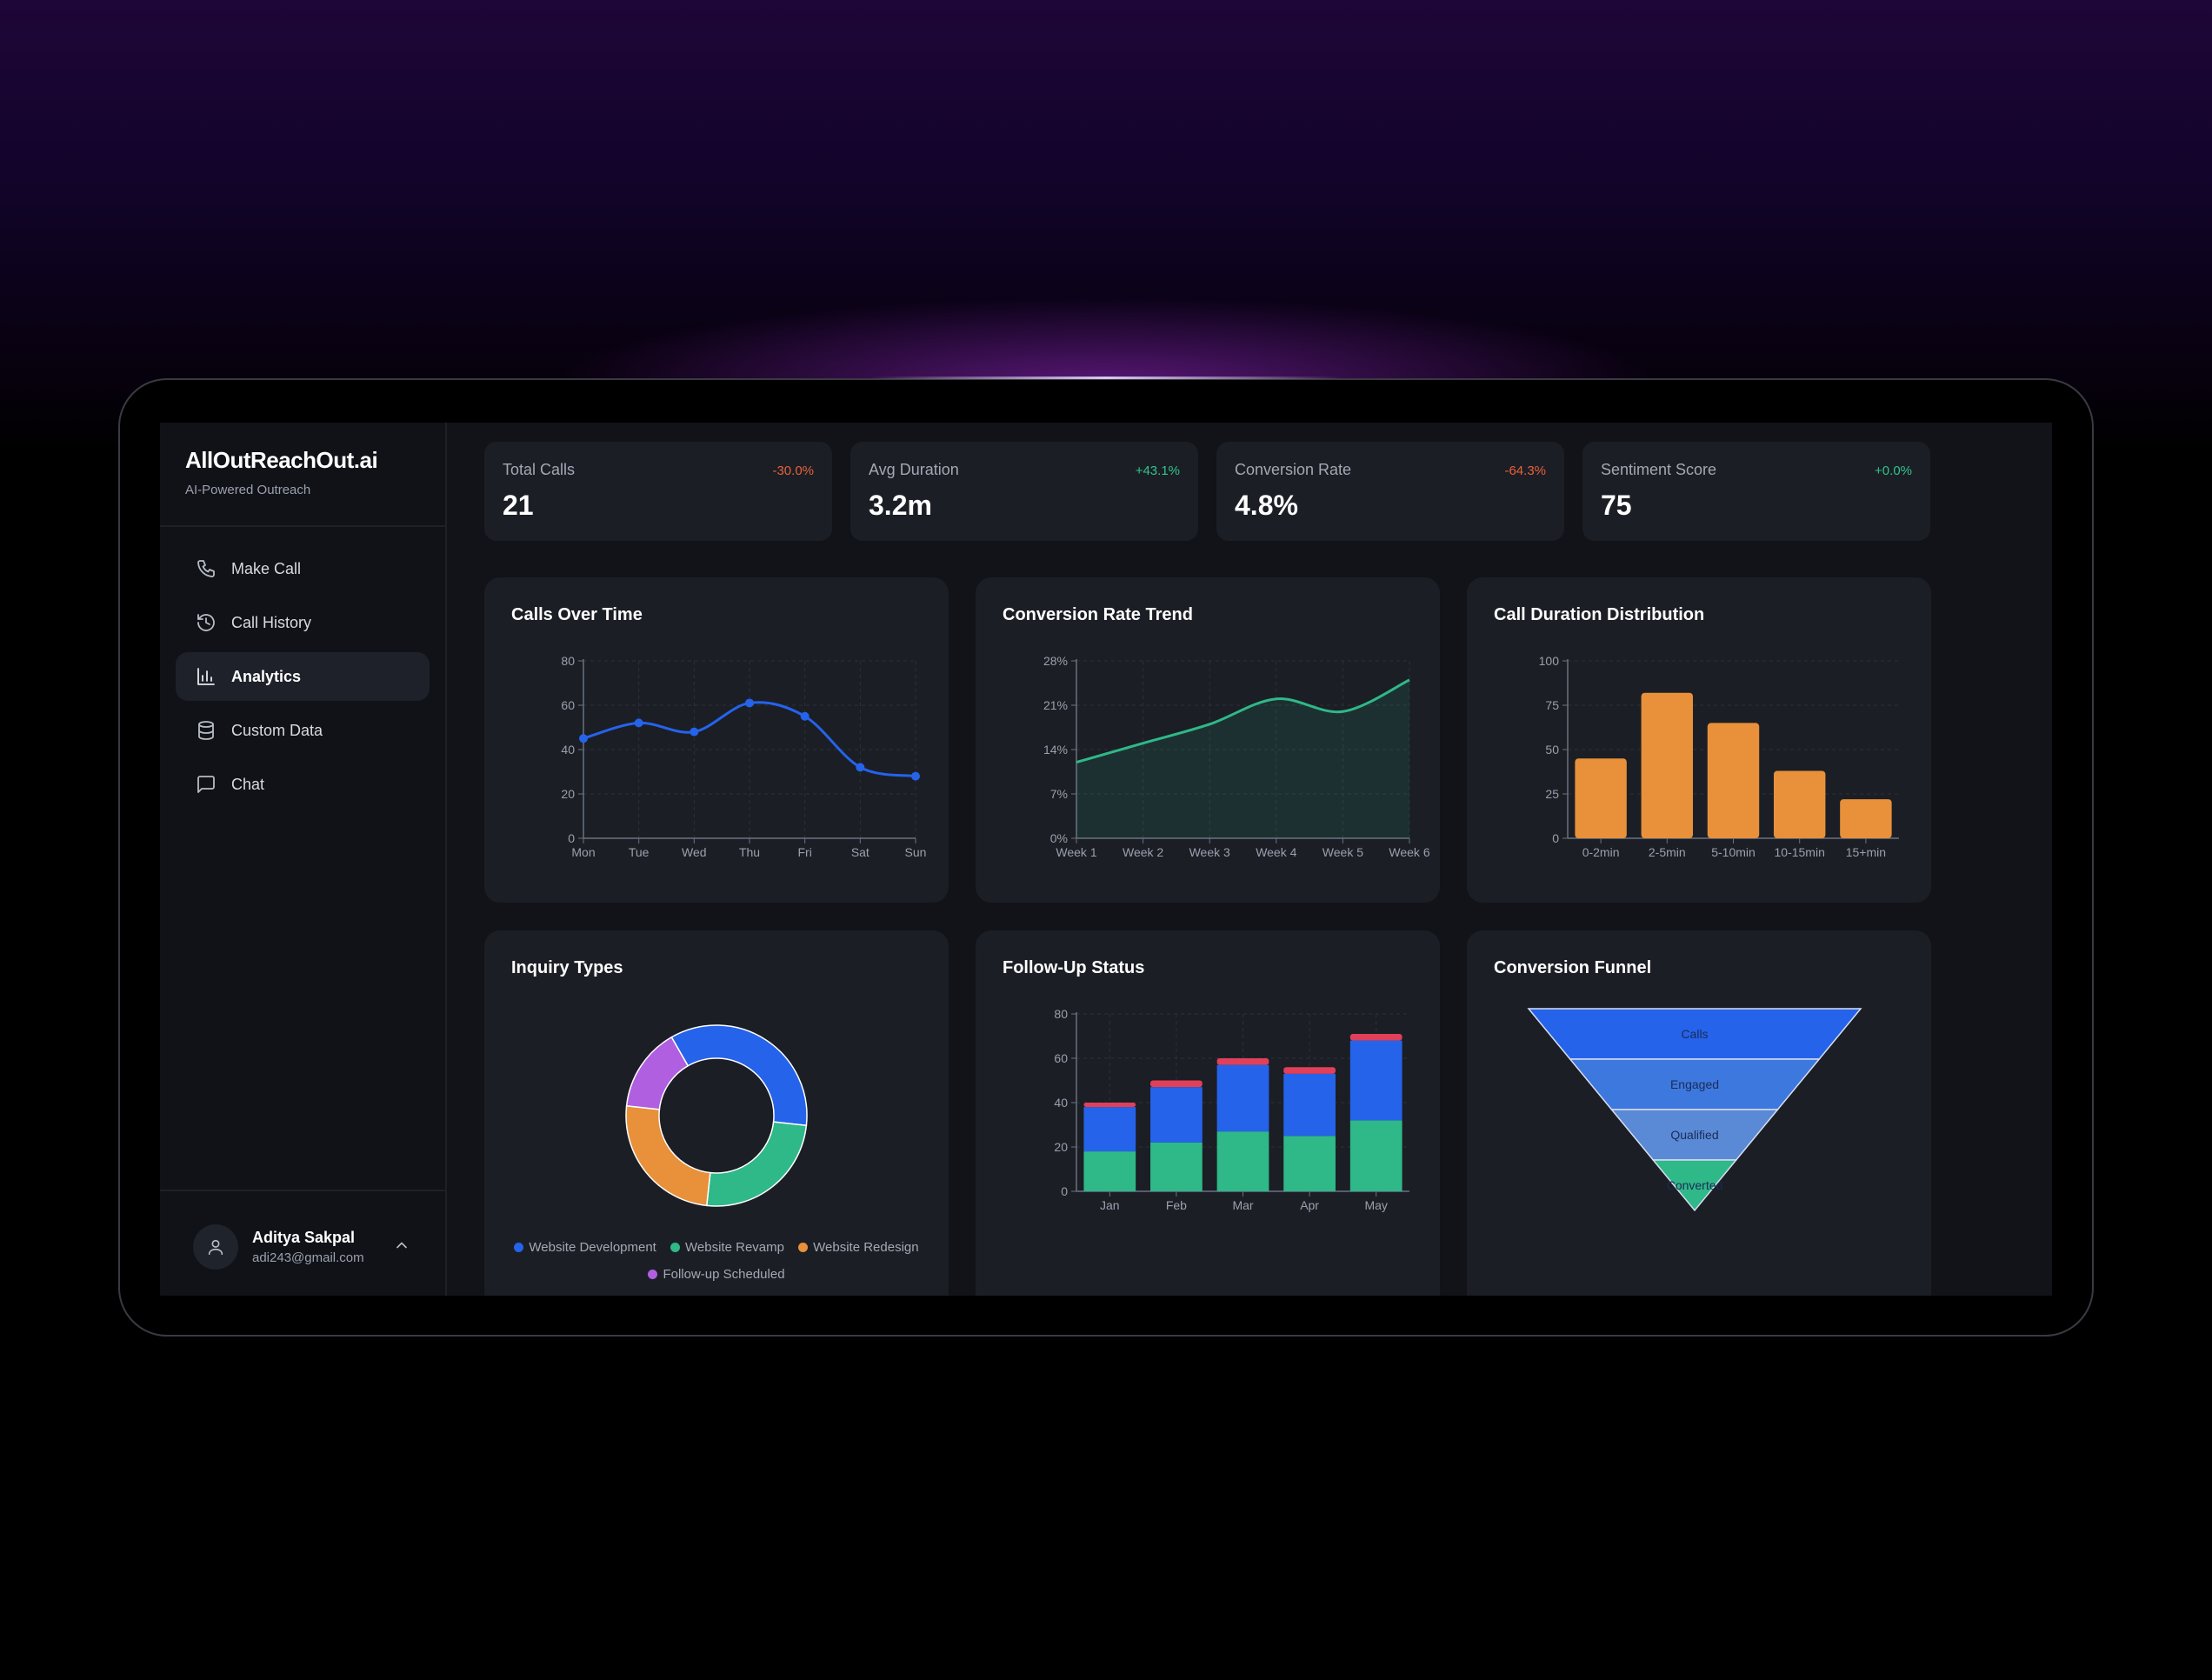  I want to click on card-title: Calls Over Time, so click(577, 614).